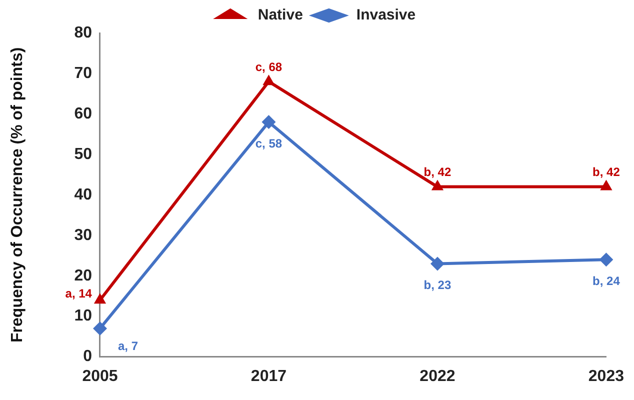 This screenshot has width=634, height=400. Describe the element at coordinates (83, 316) in the screenshot. I see `y-tick-label: 10` at that location.